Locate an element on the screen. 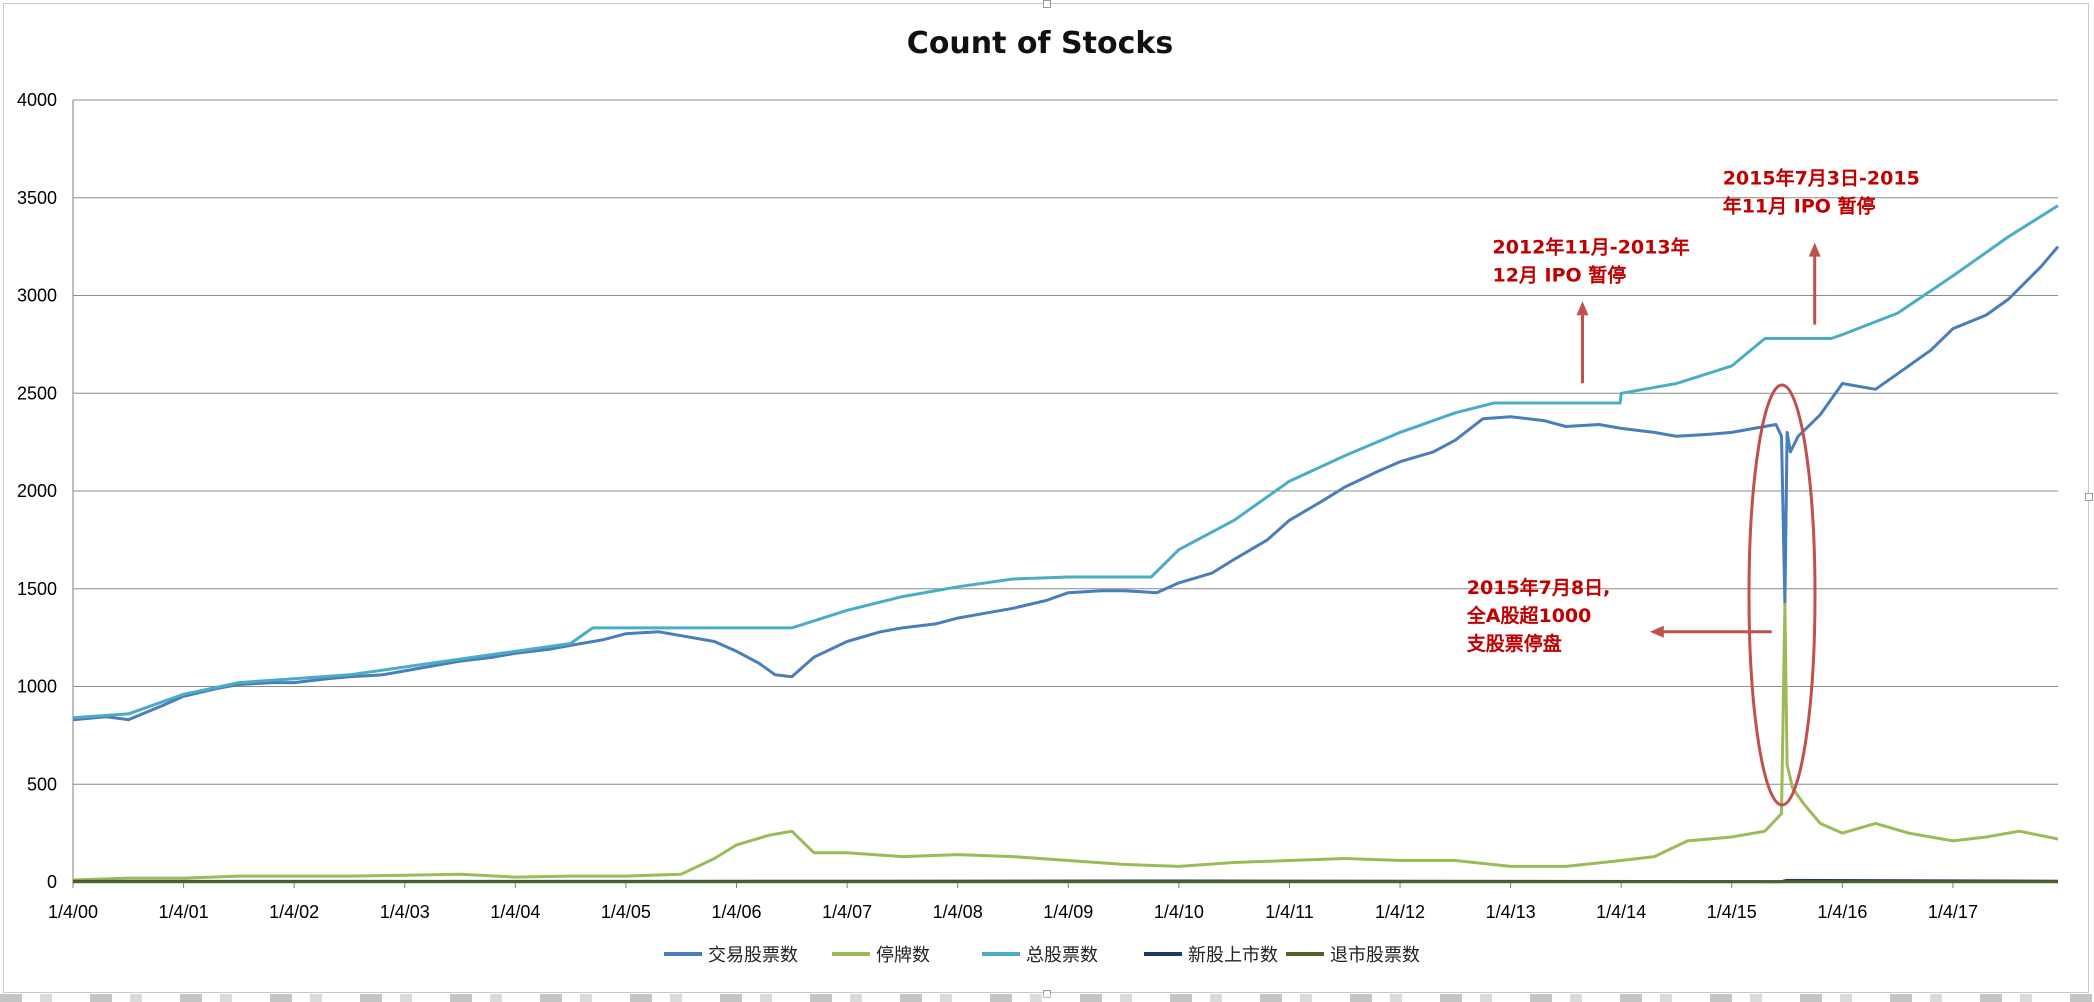 This screenshot has width=2094, height=1002. y-tick-label: 4000 is located at coordinates (37, 100).